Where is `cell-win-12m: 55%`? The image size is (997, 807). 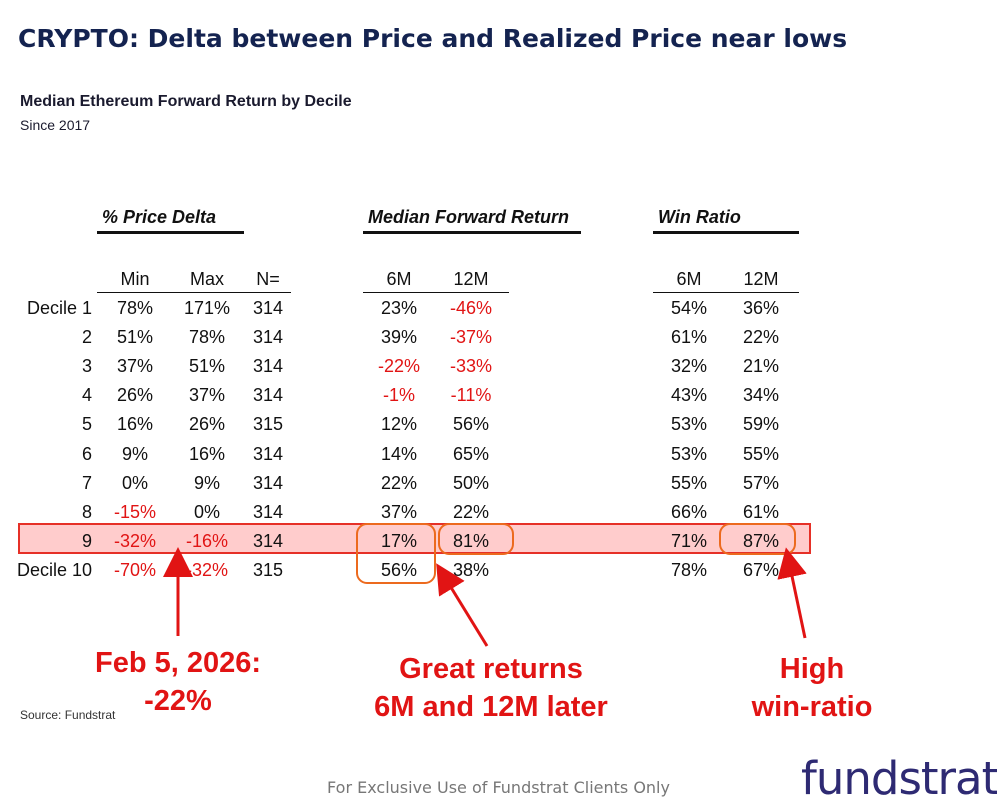
cell-win-12m: 55% is located at coordinates (761, 453).